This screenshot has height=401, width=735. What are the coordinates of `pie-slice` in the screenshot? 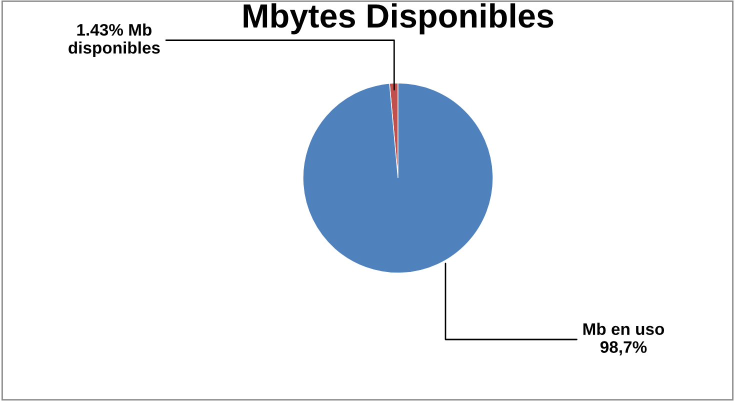 It's located at (398, 178).